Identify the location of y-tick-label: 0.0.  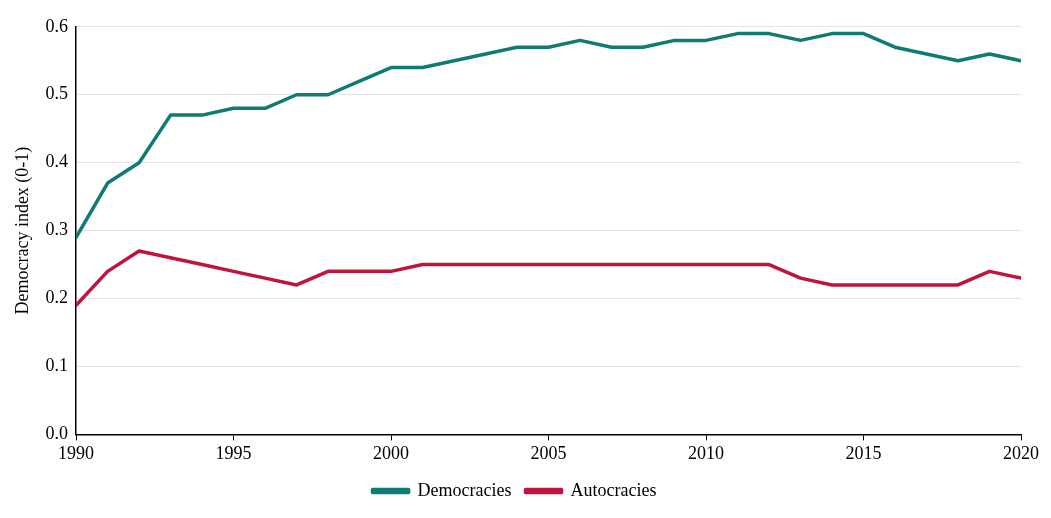
(57, 433).